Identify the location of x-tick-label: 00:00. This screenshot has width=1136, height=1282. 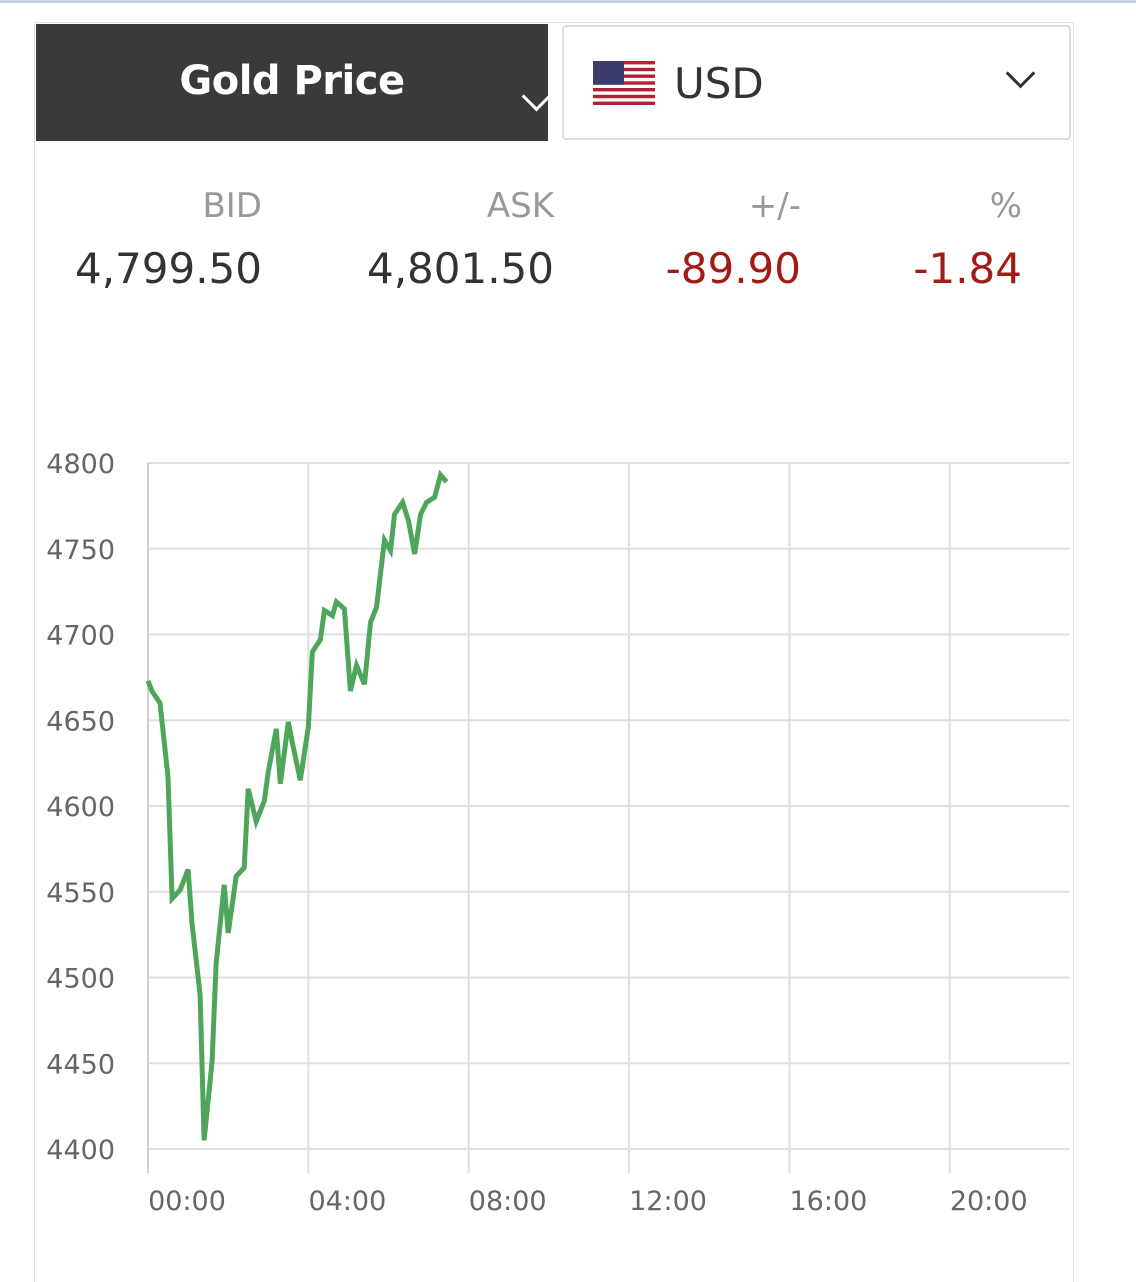
(187, 1201).